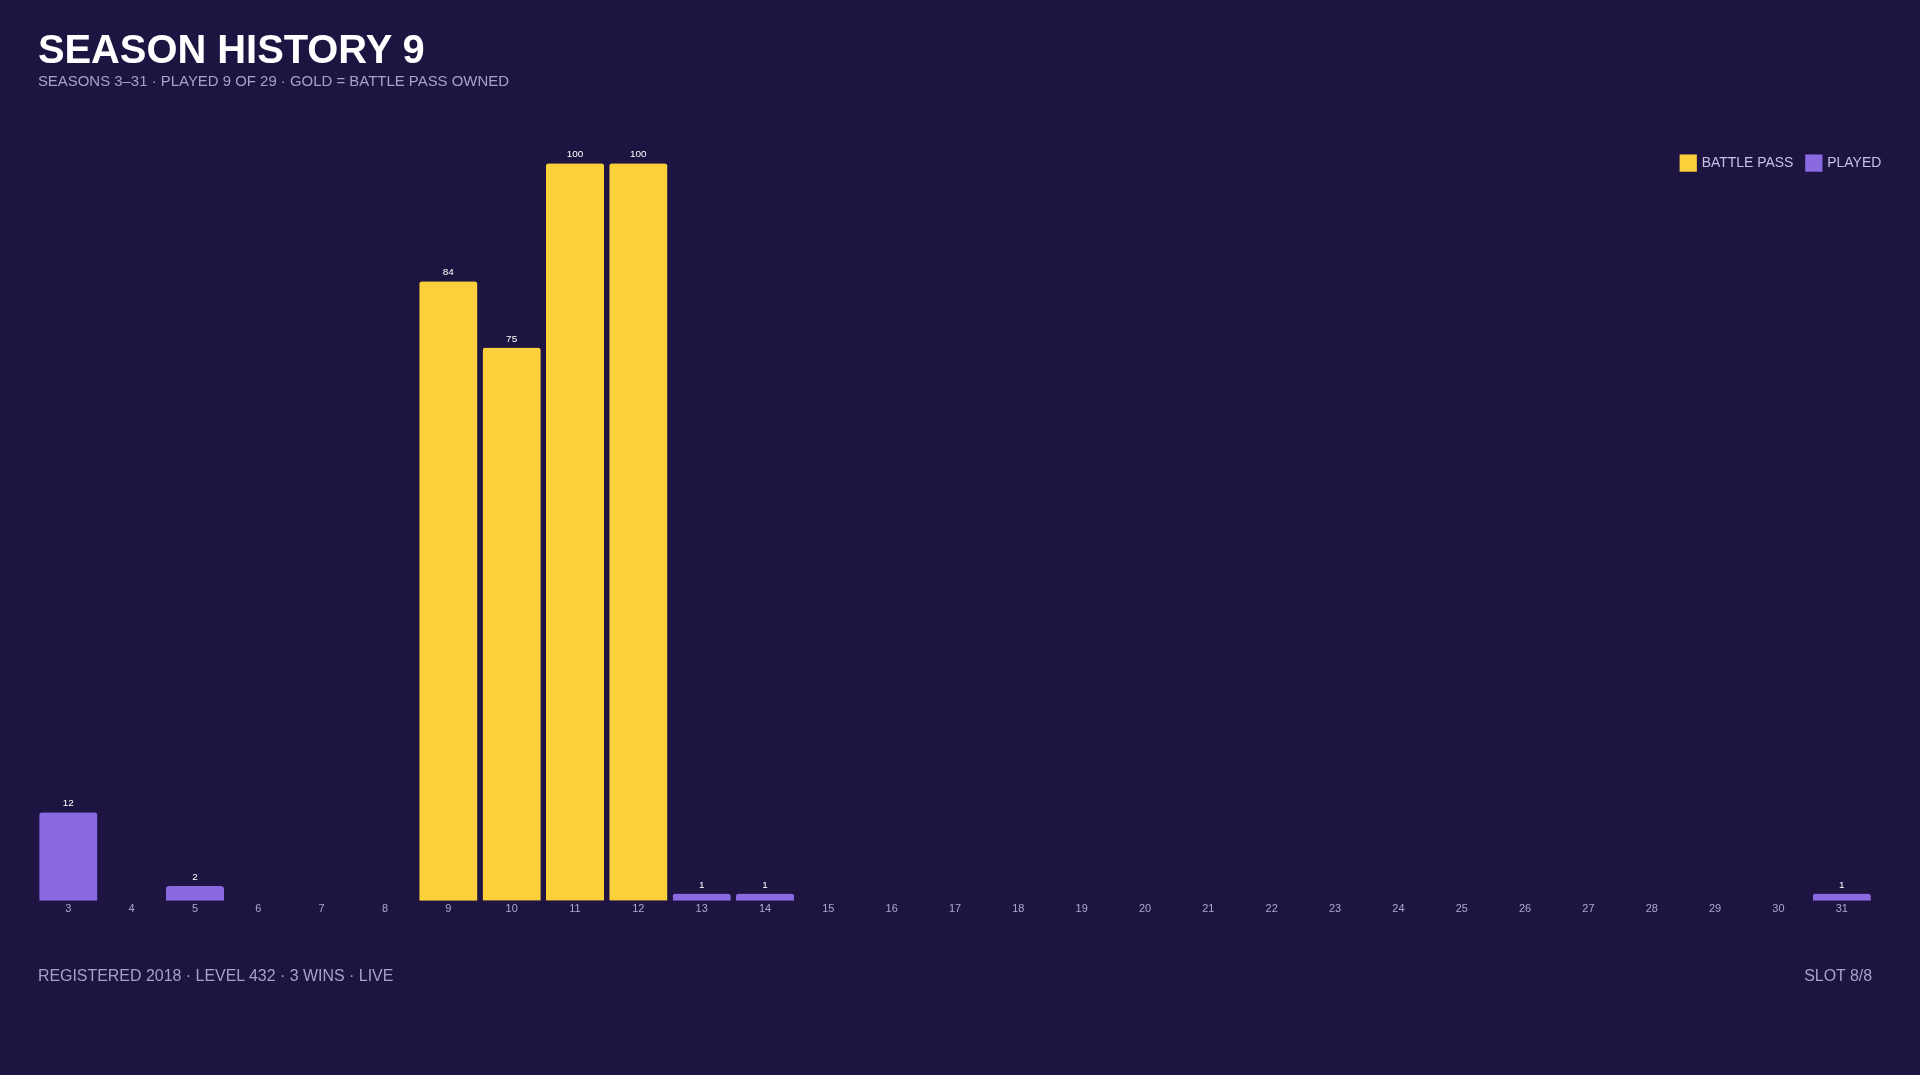 This screenshot has height=1080, width=1920. What do you see at coordinates (195, 908) in the screenshot?
I see `x-tick-label: 5` at bounding box center [195, 908].